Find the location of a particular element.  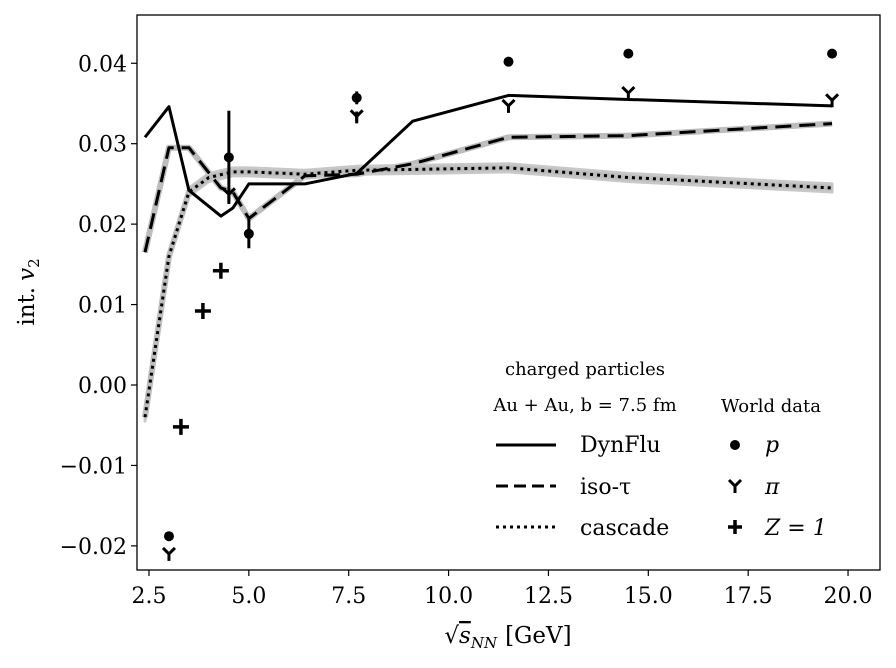

y-axis-label: int.v2 is located at coordinates (28, 291).